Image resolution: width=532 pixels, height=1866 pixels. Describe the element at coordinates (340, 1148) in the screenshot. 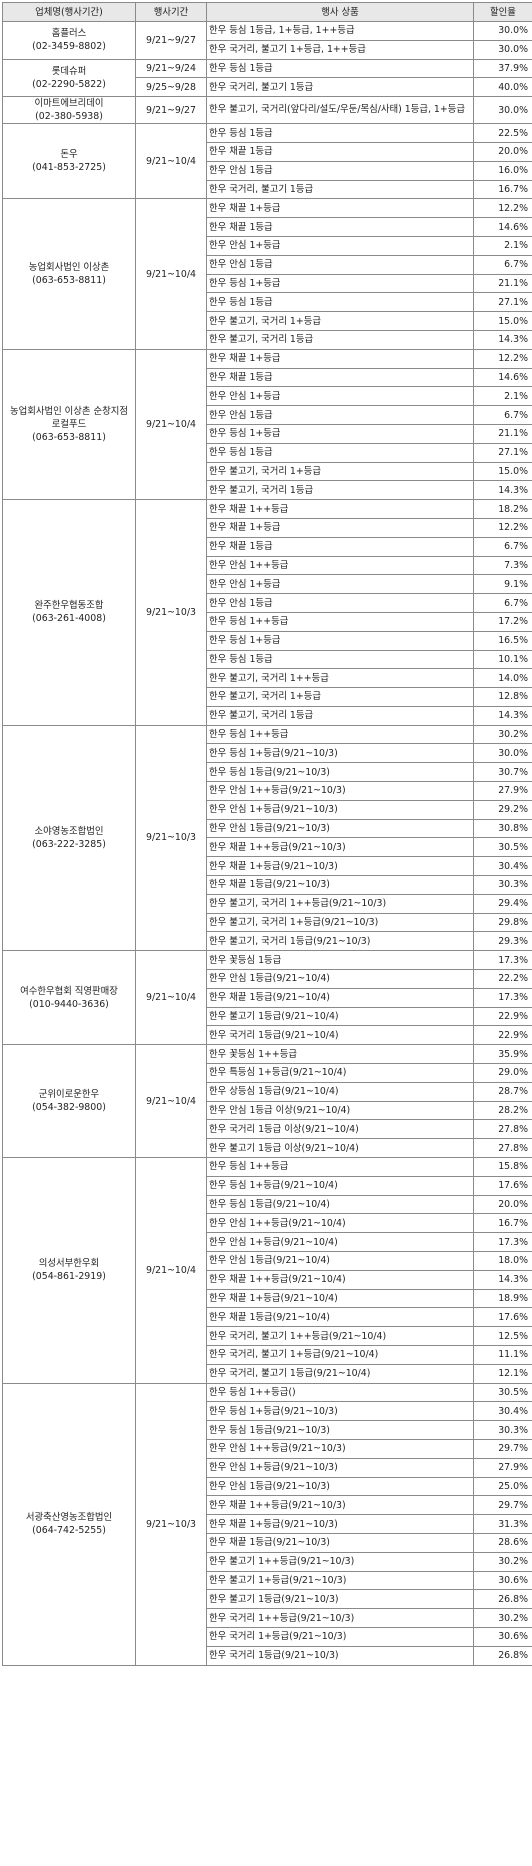

I see `product-cell: 한우 불고기 1등급 이상(9/21~10/4)` at that location.